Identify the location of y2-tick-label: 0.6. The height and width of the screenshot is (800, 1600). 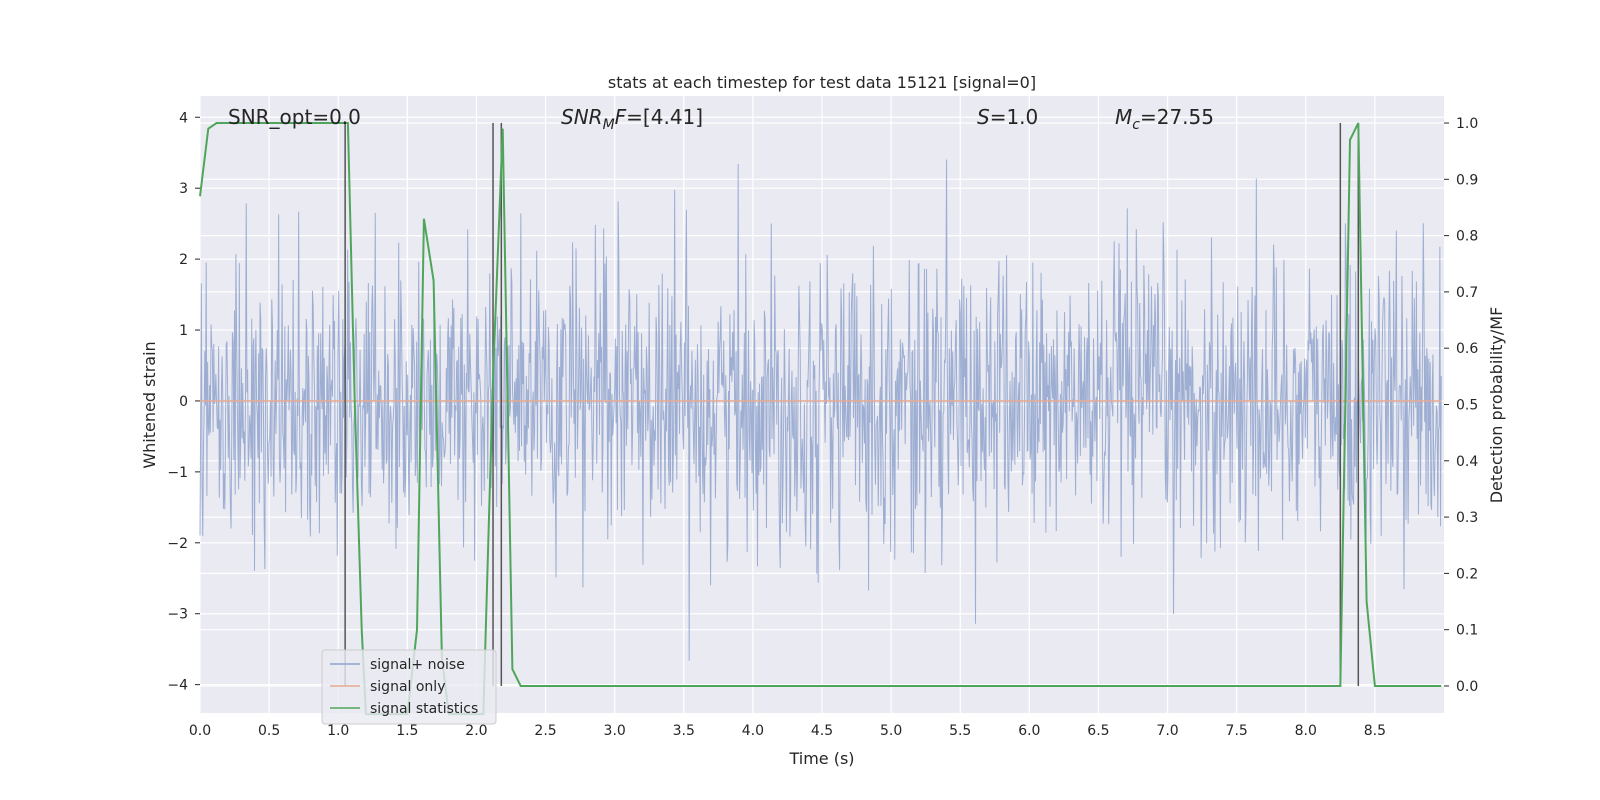
(1467, 349).